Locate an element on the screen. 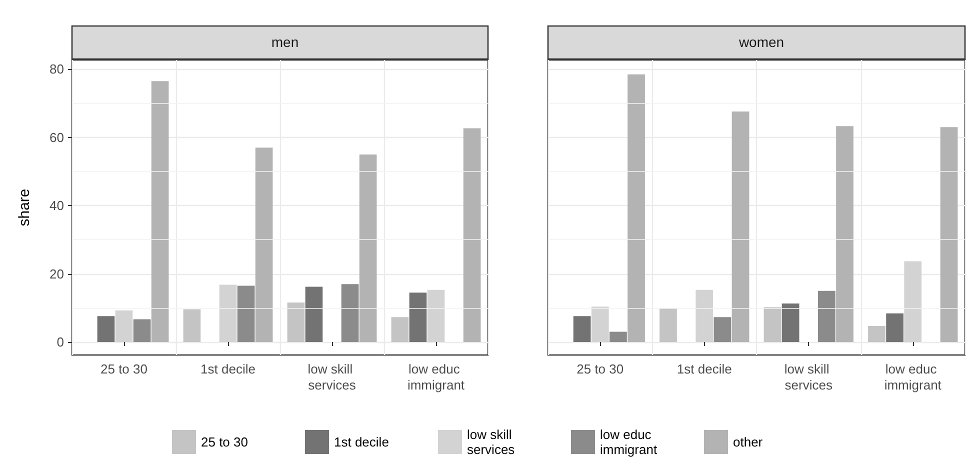  y-tick-label: 20 is located at coordinates (57, 274).